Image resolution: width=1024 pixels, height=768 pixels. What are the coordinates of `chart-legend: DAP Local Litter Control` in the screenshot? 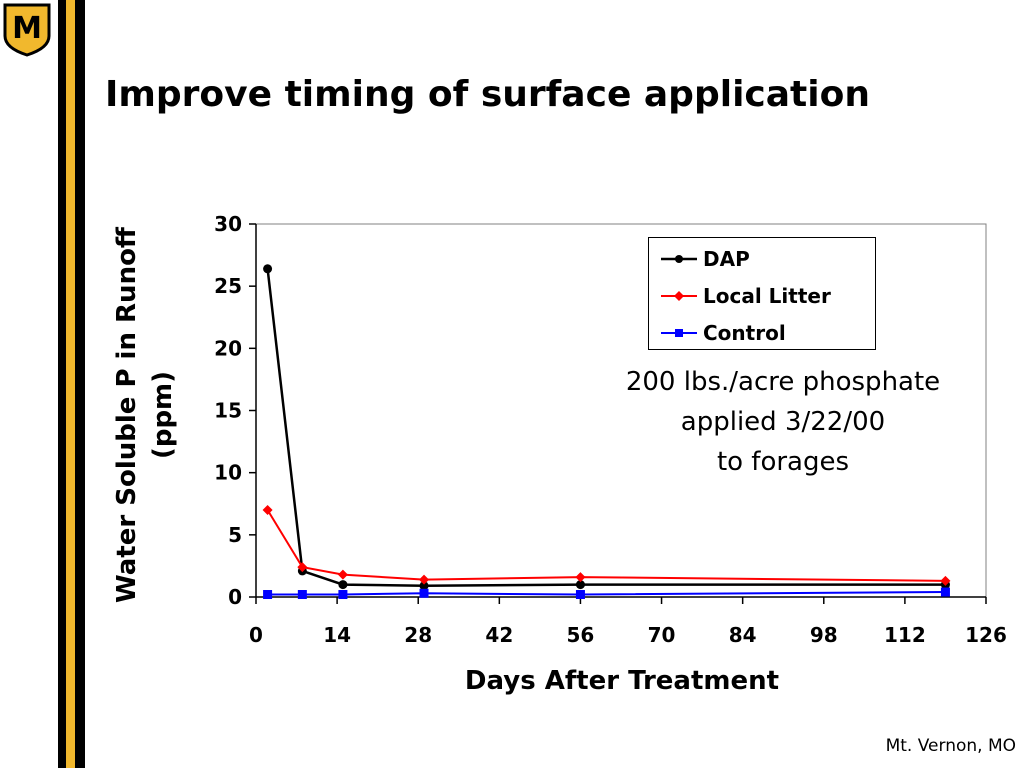 It's located at (762, 293).